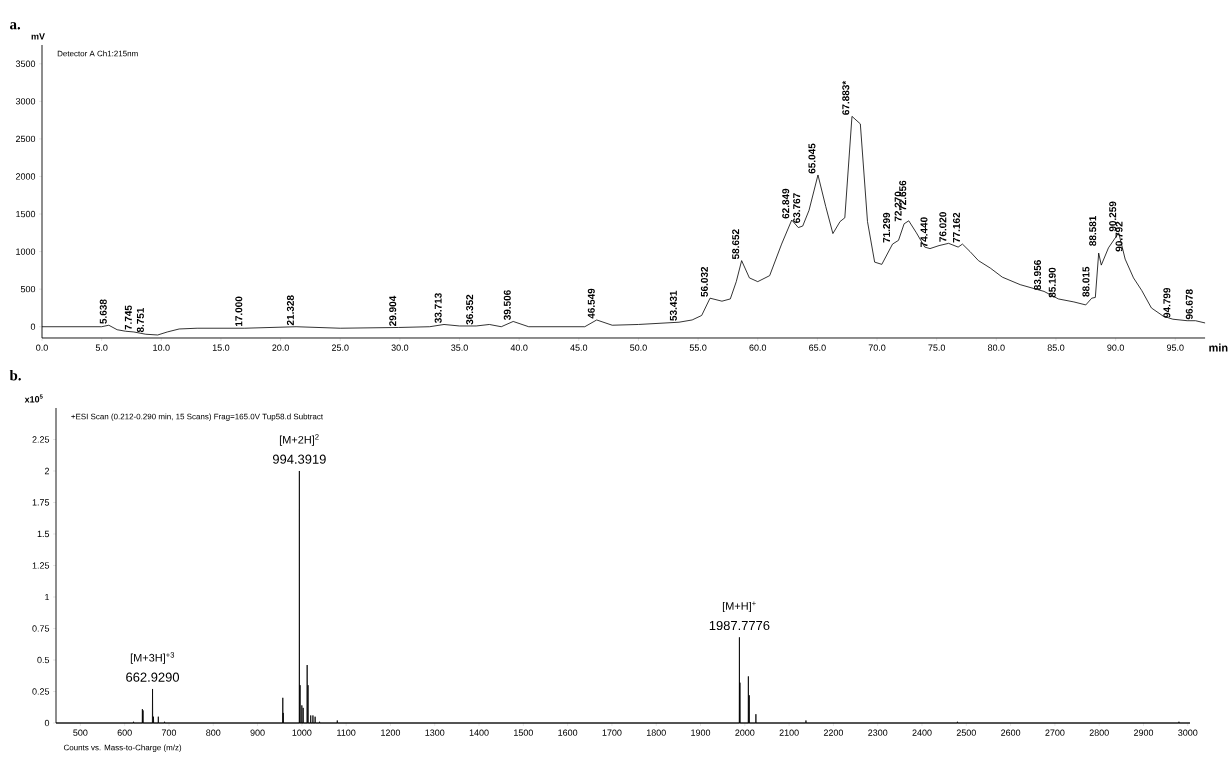 This screenshot has height=762, width=1229. Describe the element at coordinates (25, 176) in the screenshot. I see `y-tick-label: 2000` at that location.